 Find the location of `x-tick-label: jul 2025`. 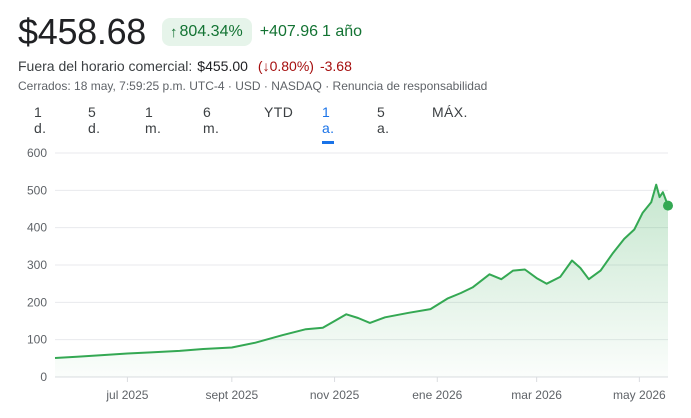

x-tick-label: jul 2025 is located at coordinates (126, 395).